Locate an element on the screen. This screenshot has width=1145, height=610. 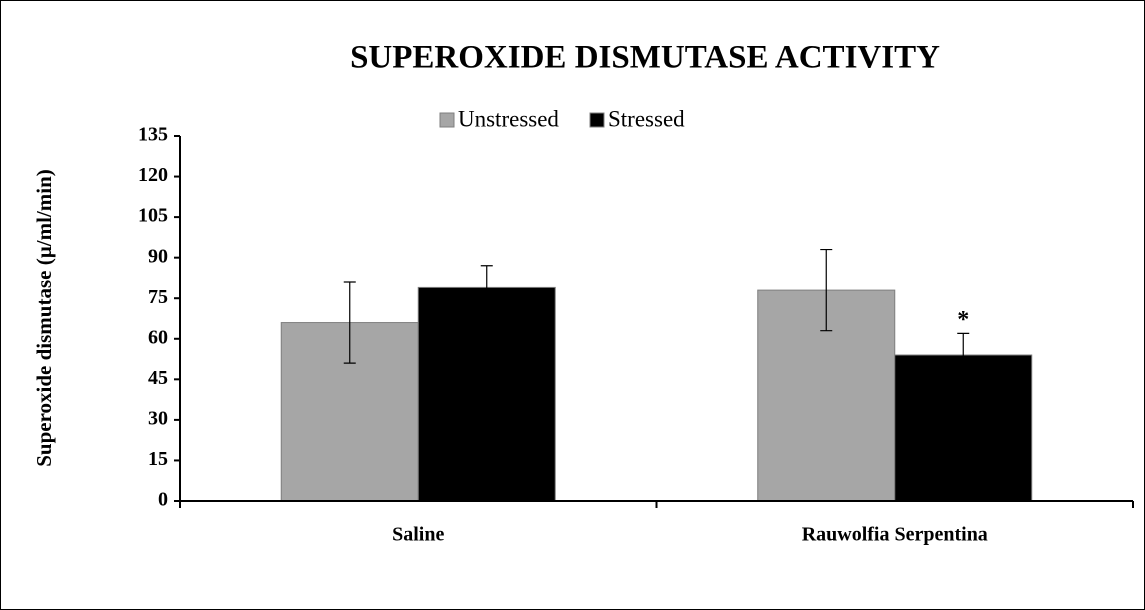
y-tick-label: 45 is located at coordinates (158, 378).